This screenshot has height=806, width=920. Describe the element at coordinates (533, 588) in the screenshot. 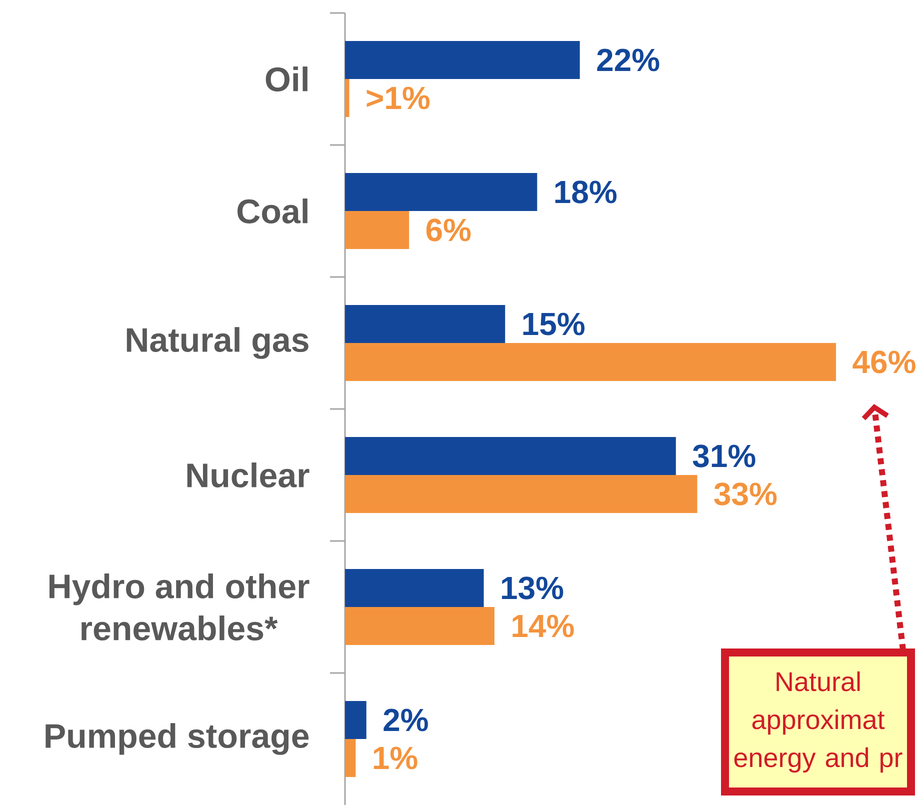

I see `data-label: 13%` at that location.